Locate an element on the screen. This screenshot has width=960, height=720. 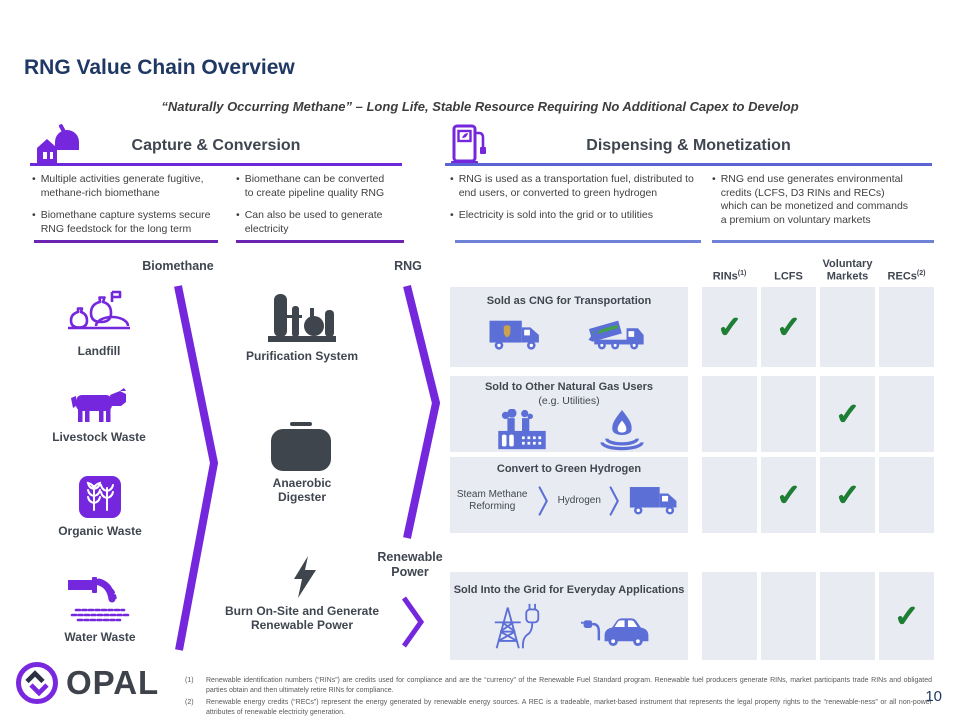
garbage-truck-icon is located at coordinates (616, 335).